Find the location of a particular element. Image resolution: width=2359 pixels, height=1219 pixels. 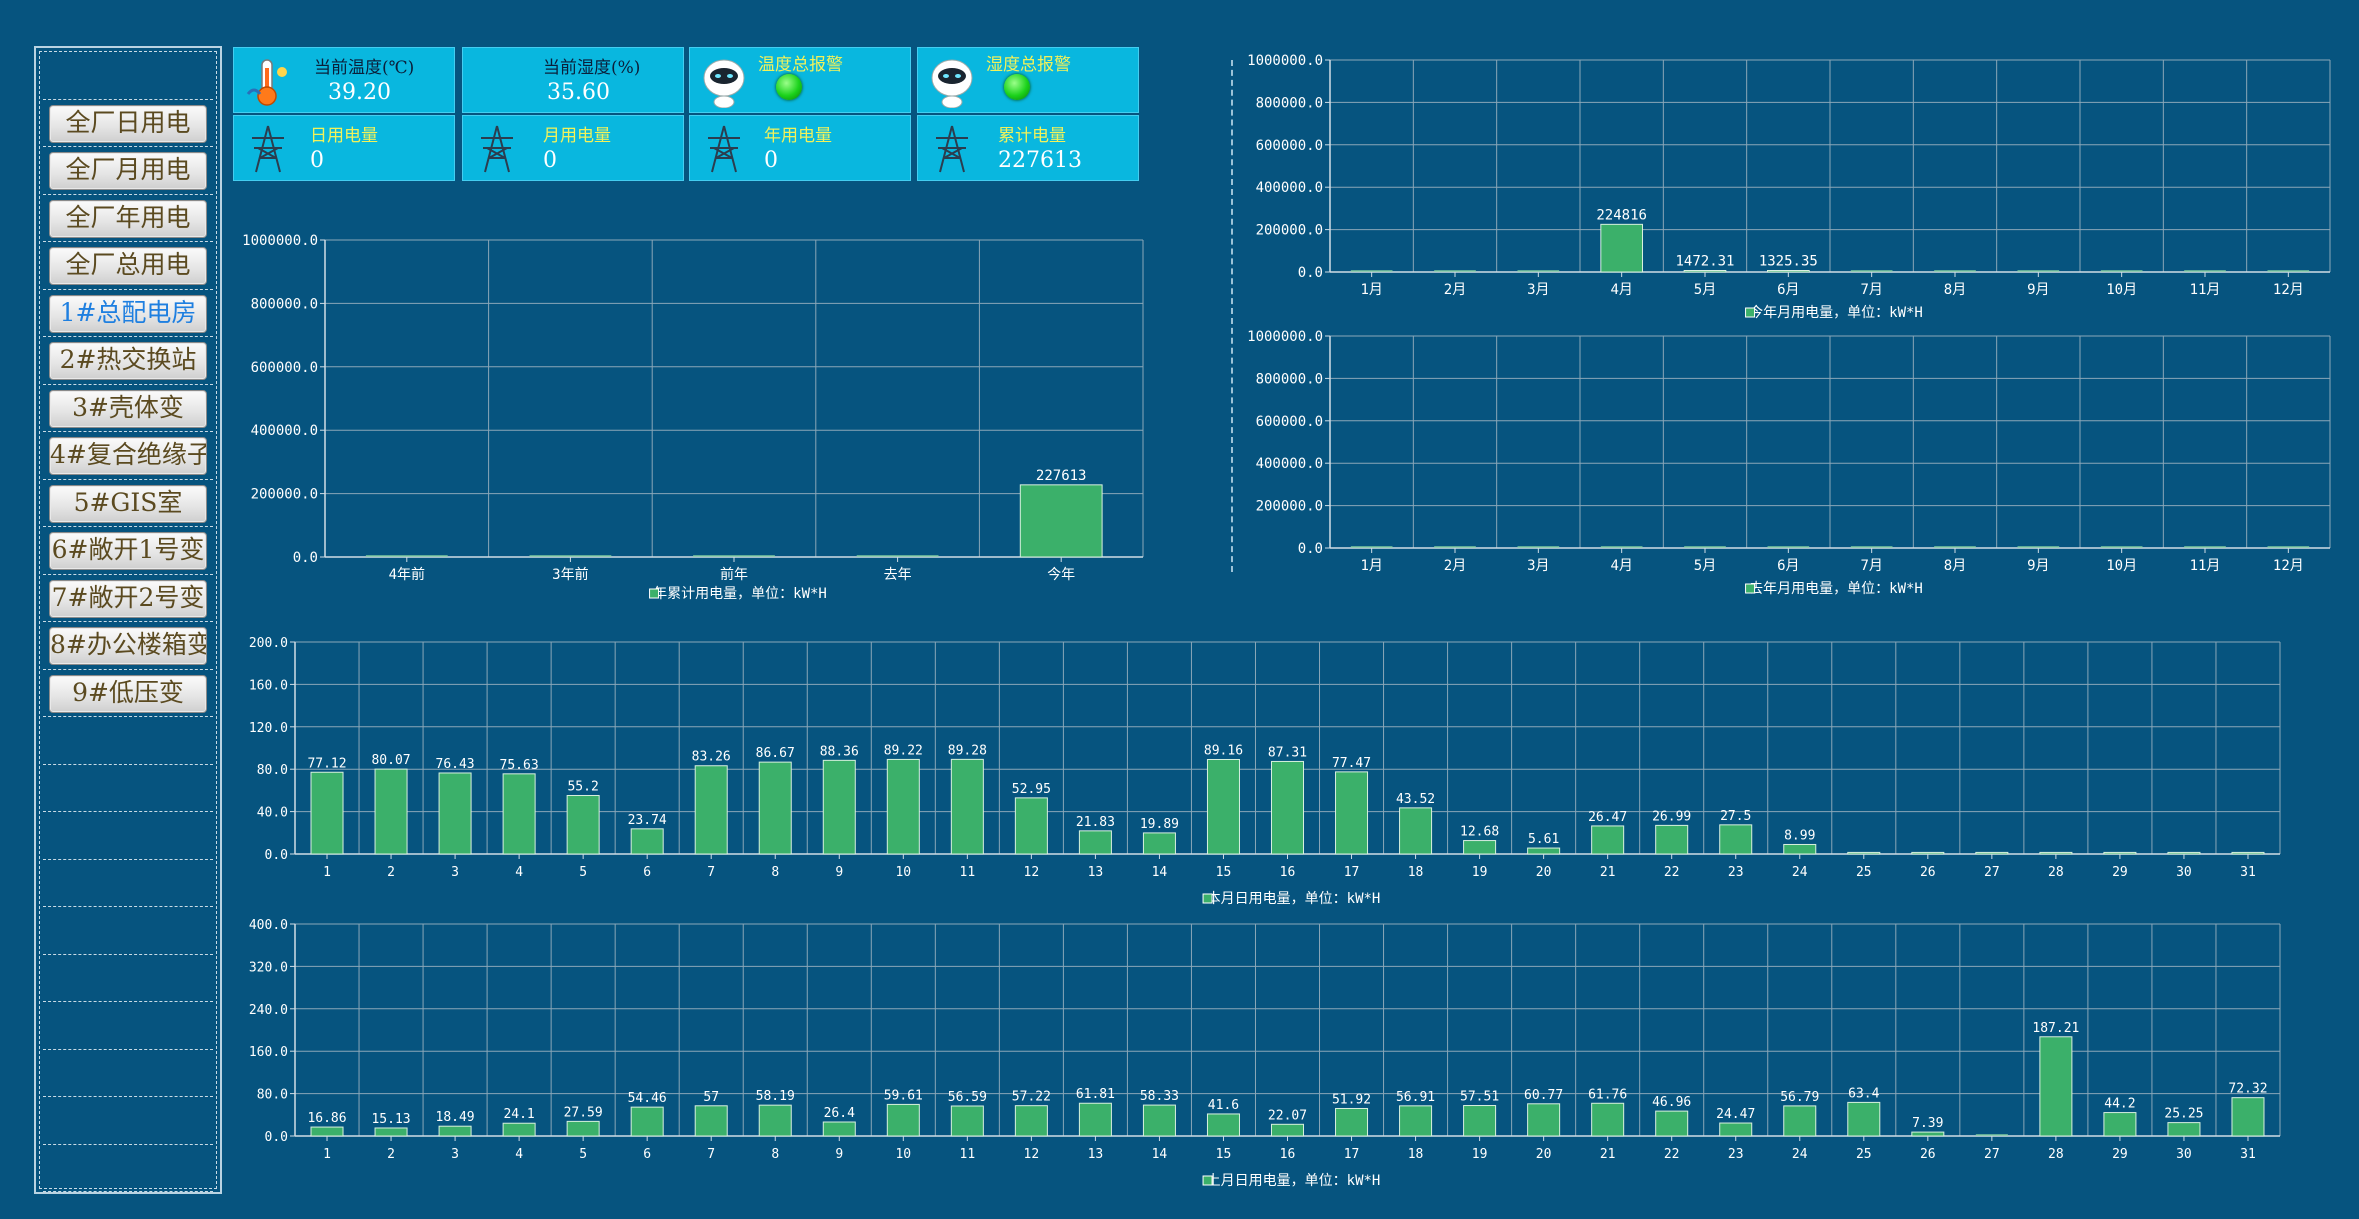

sidebar-row: 2#热交换站 is located at coordinates (128, 361).